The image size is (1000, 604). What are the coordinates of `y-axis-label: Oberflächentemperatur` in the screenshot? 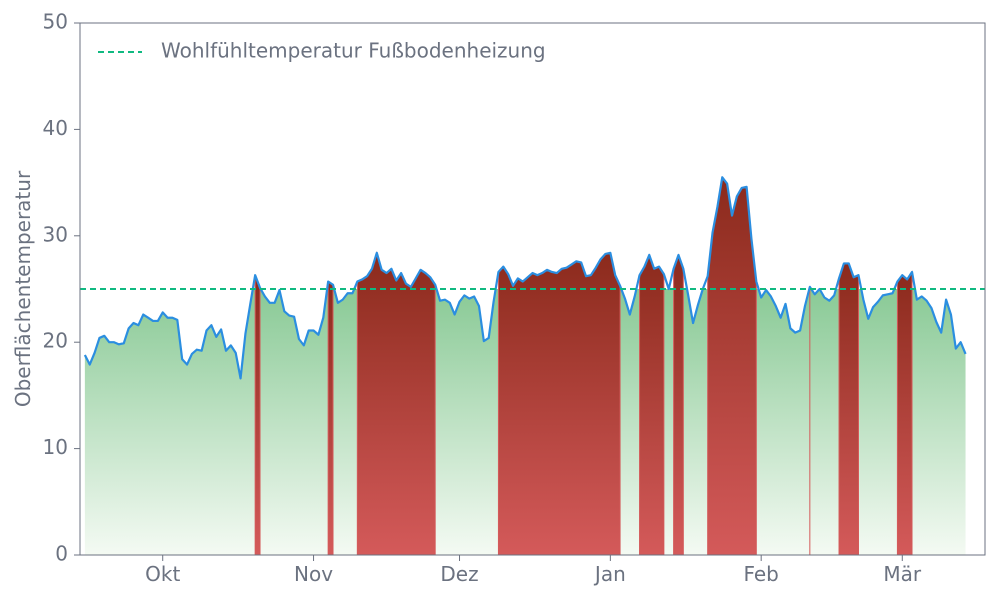 It's located at (23, 288).